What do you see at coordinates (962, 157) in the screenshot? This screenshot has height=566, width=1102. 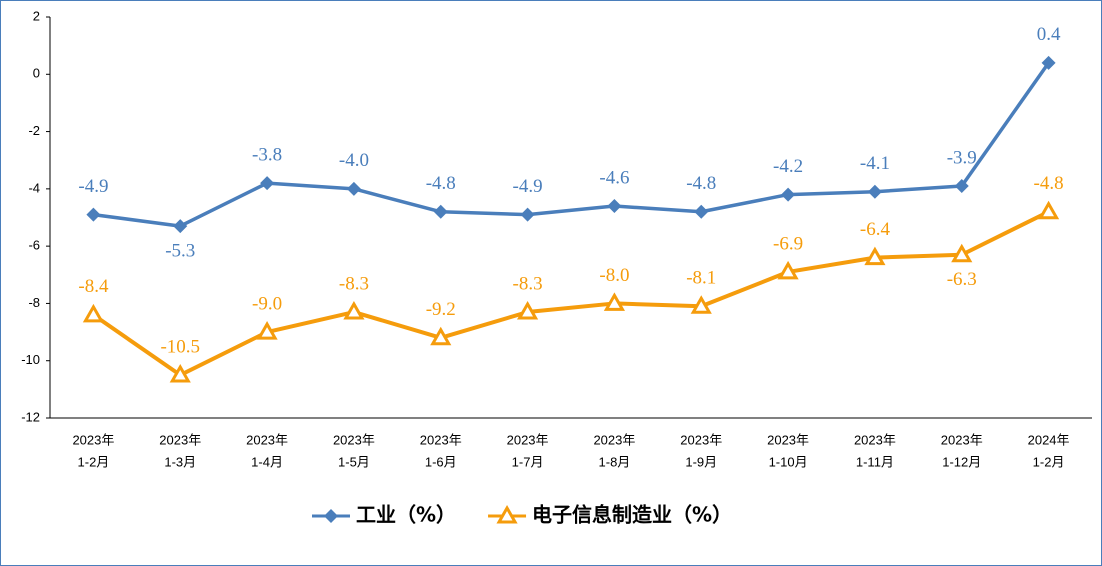 I see `value-label: -3.9` at bounding box center [962, 157].